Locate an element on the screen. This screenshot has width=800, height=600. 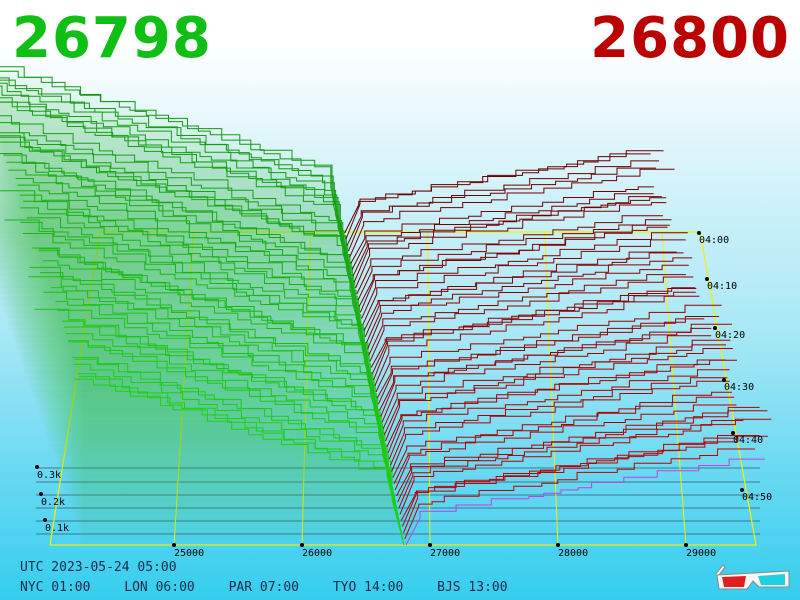
volume-tick-label: 0.3k is located at coordinates (49, 475).